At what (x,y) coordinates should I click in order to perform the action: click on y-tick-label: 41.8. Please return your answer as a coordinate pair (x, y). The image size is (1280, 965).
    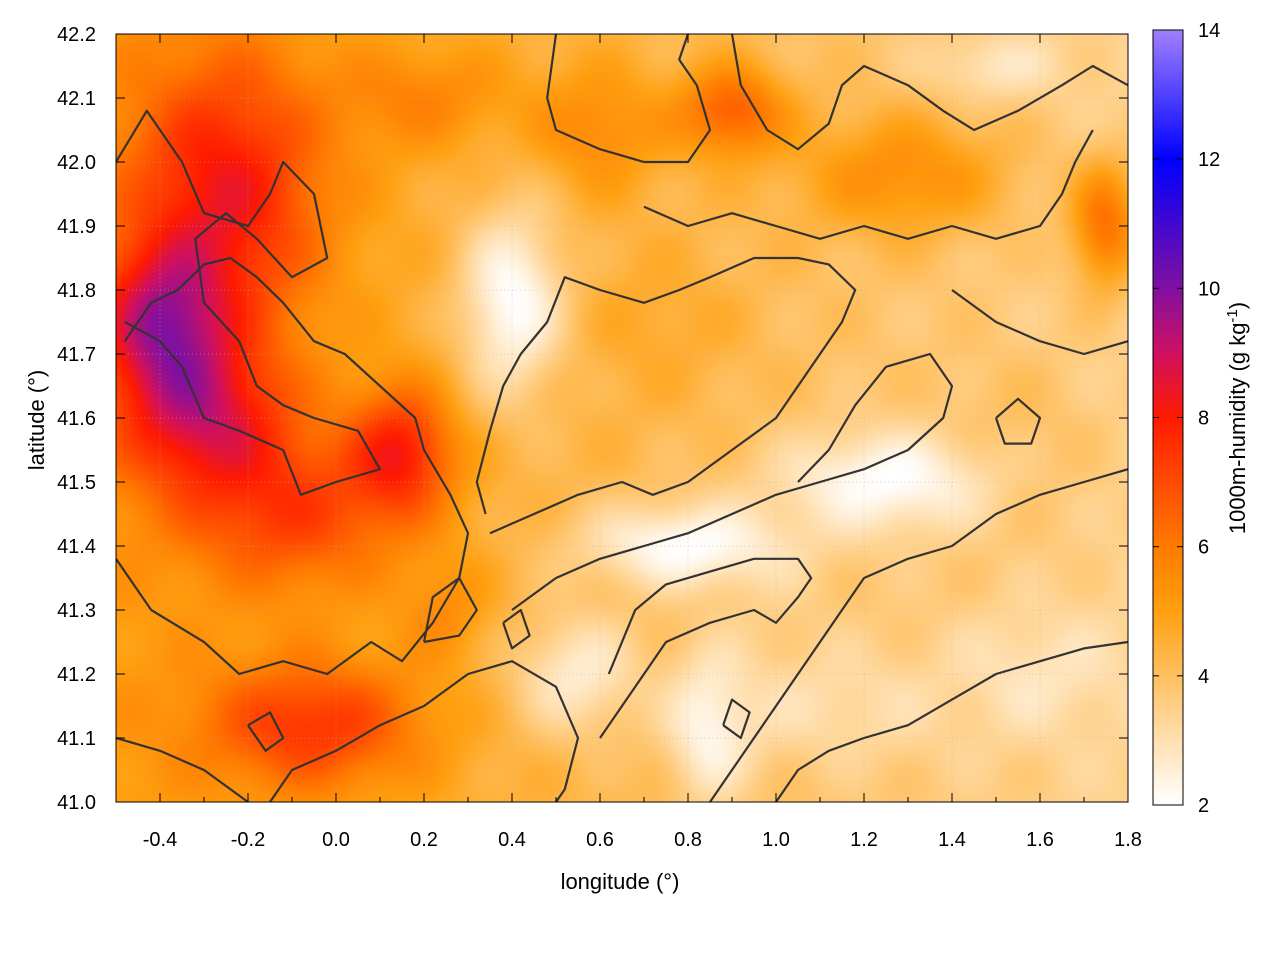
    Looking at the image, I should click on (76, 291).